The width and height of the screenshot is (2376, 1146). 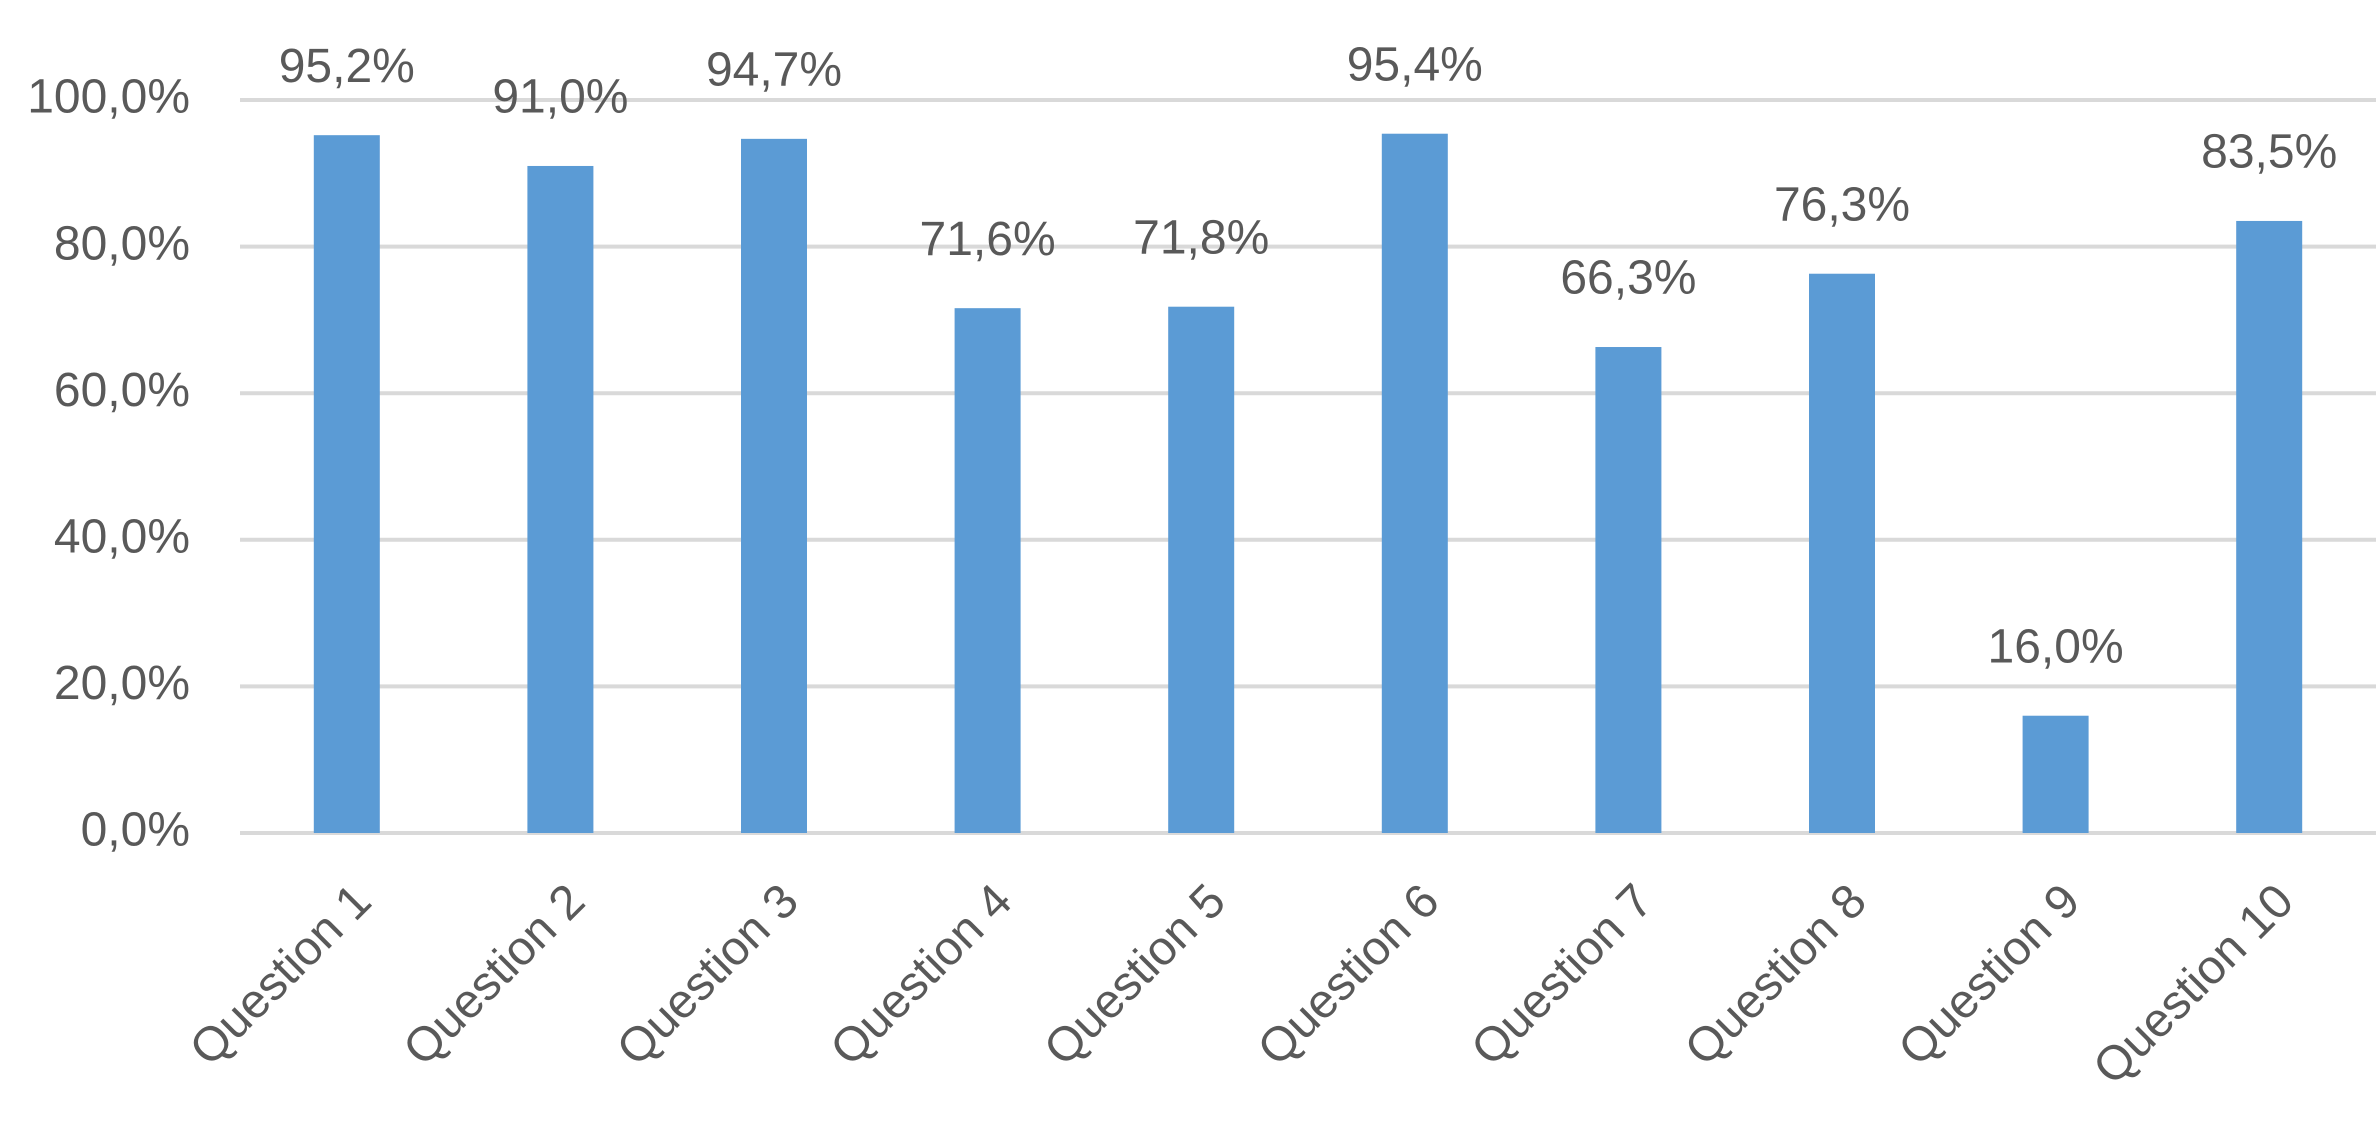 What do you see at coordinates (1415, 64) in the screenshot?
I see `value-label: 95,4%` at bounding box center [1415, 64].